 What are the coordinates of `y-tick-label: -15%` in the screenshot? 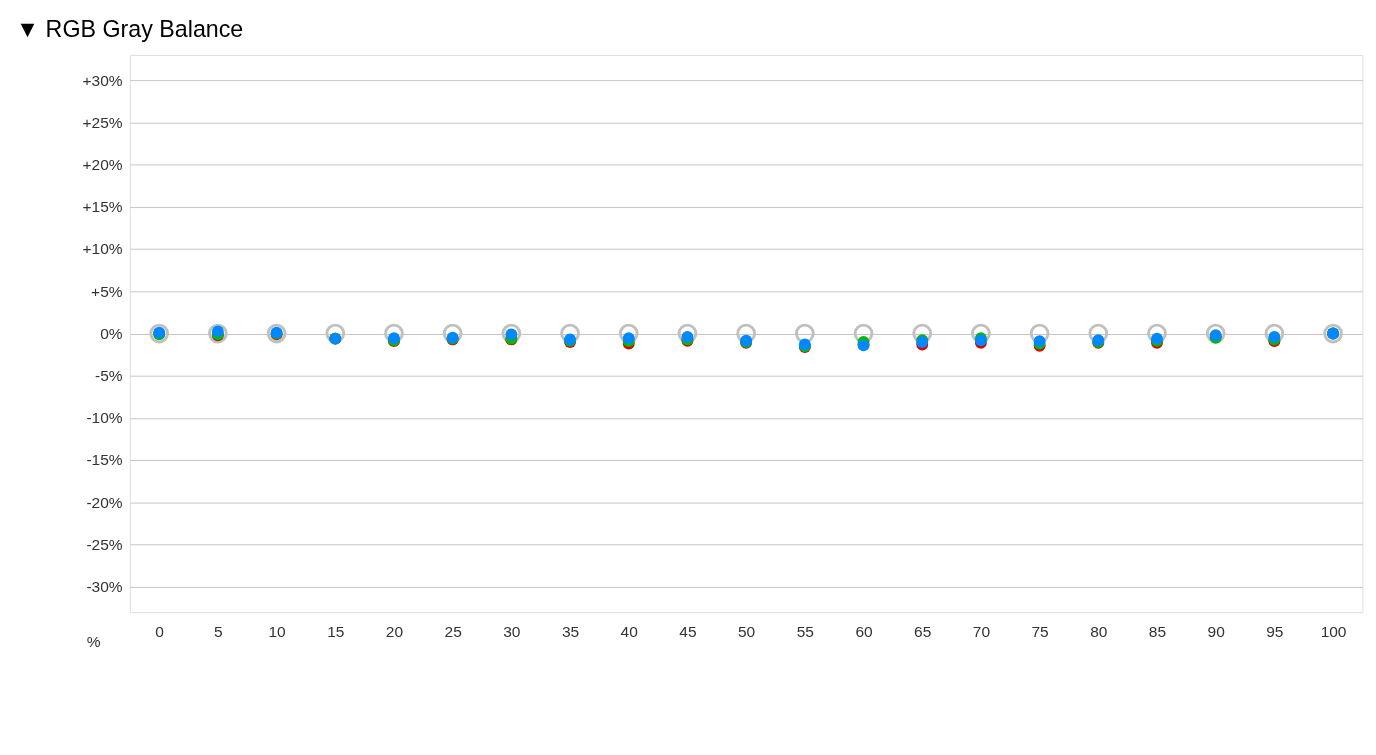 It's located at (104, 460).